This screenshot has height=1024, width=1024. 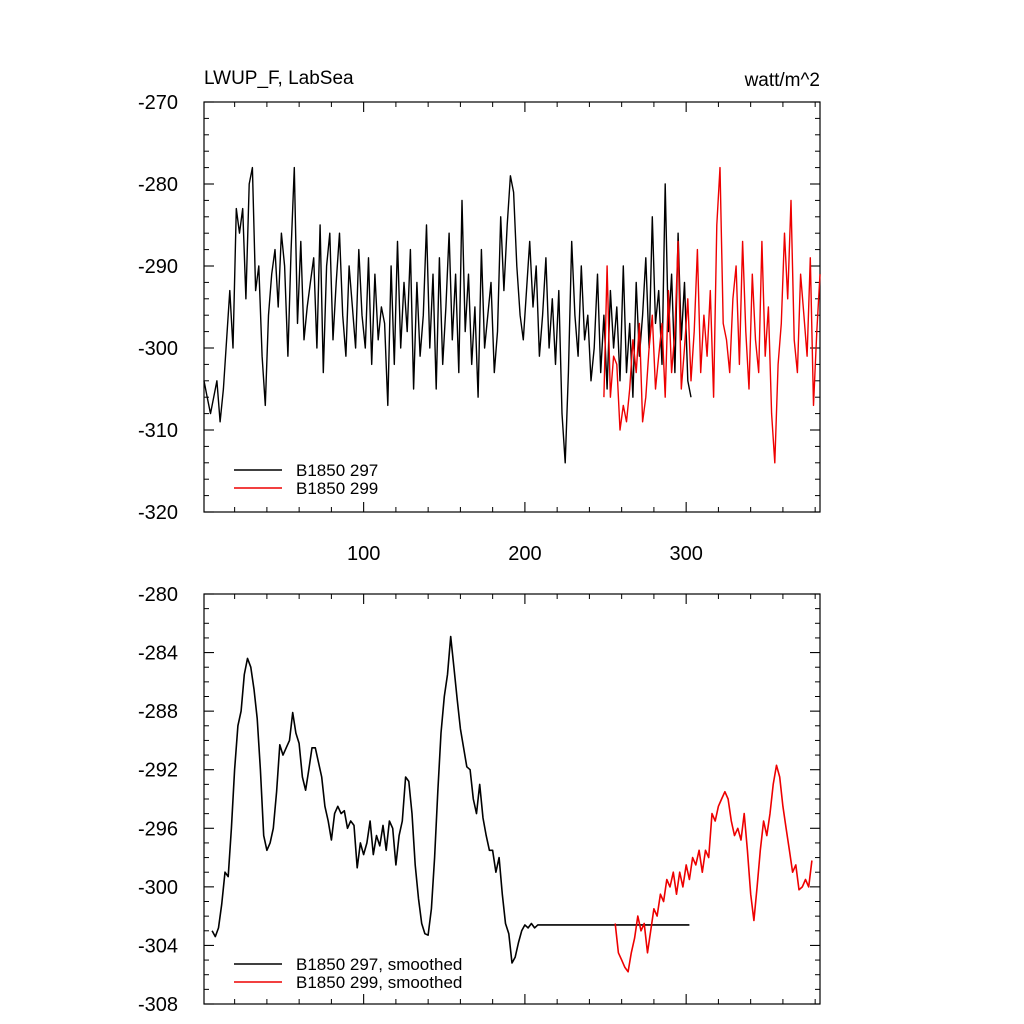 I want to click on y-tick-label: -320, so click(x=158, y=513).